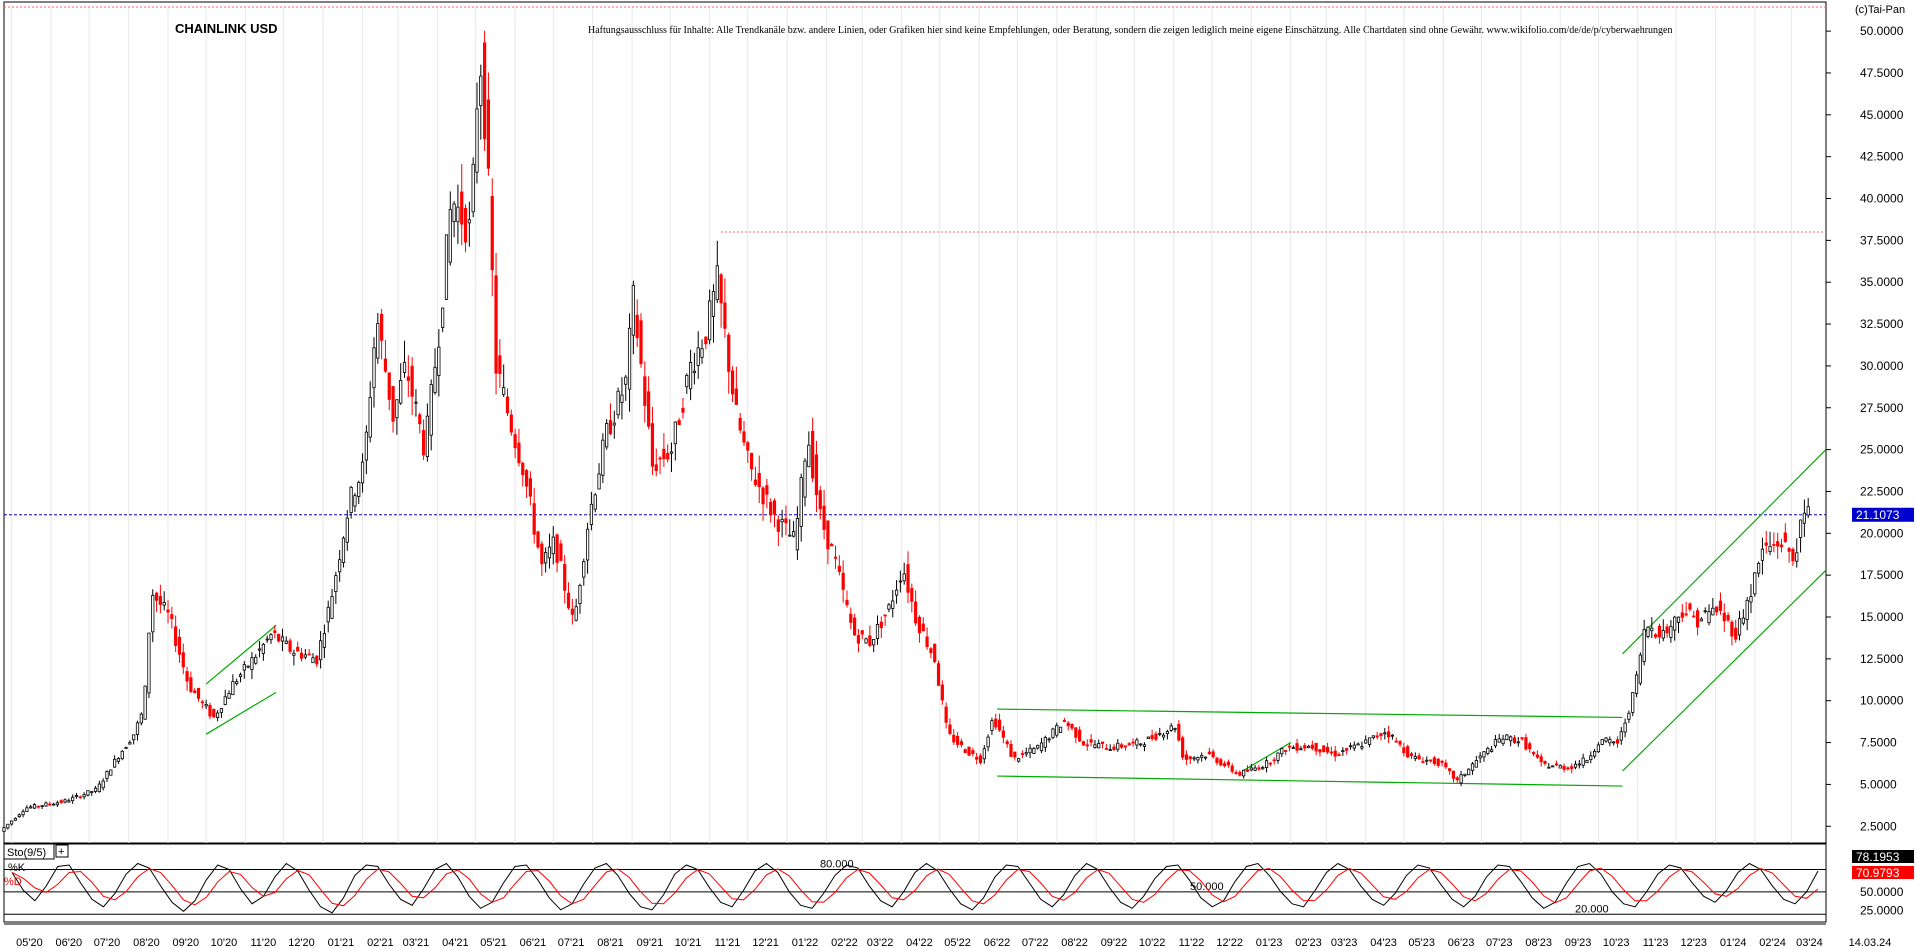 The height and width of the screenshot is (948, 1916). Describe the element at coordinates (1499, 942) in the screenshot. I see `x-tick-label: 07'23` at that location.